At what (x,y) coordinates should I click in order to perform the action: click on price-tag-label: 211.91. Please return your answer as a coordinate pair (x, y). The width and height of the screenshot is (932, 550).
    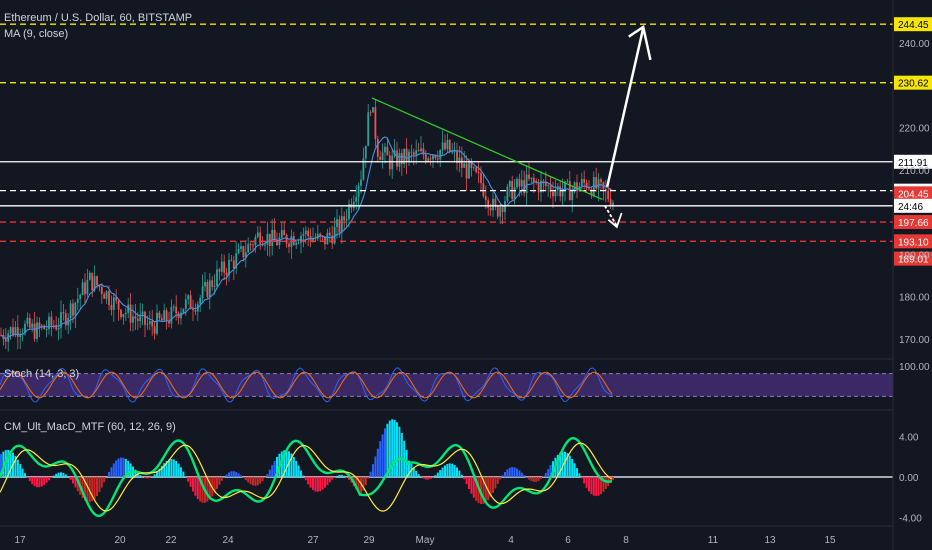
    Looking at the image, I should click on (913, 163).